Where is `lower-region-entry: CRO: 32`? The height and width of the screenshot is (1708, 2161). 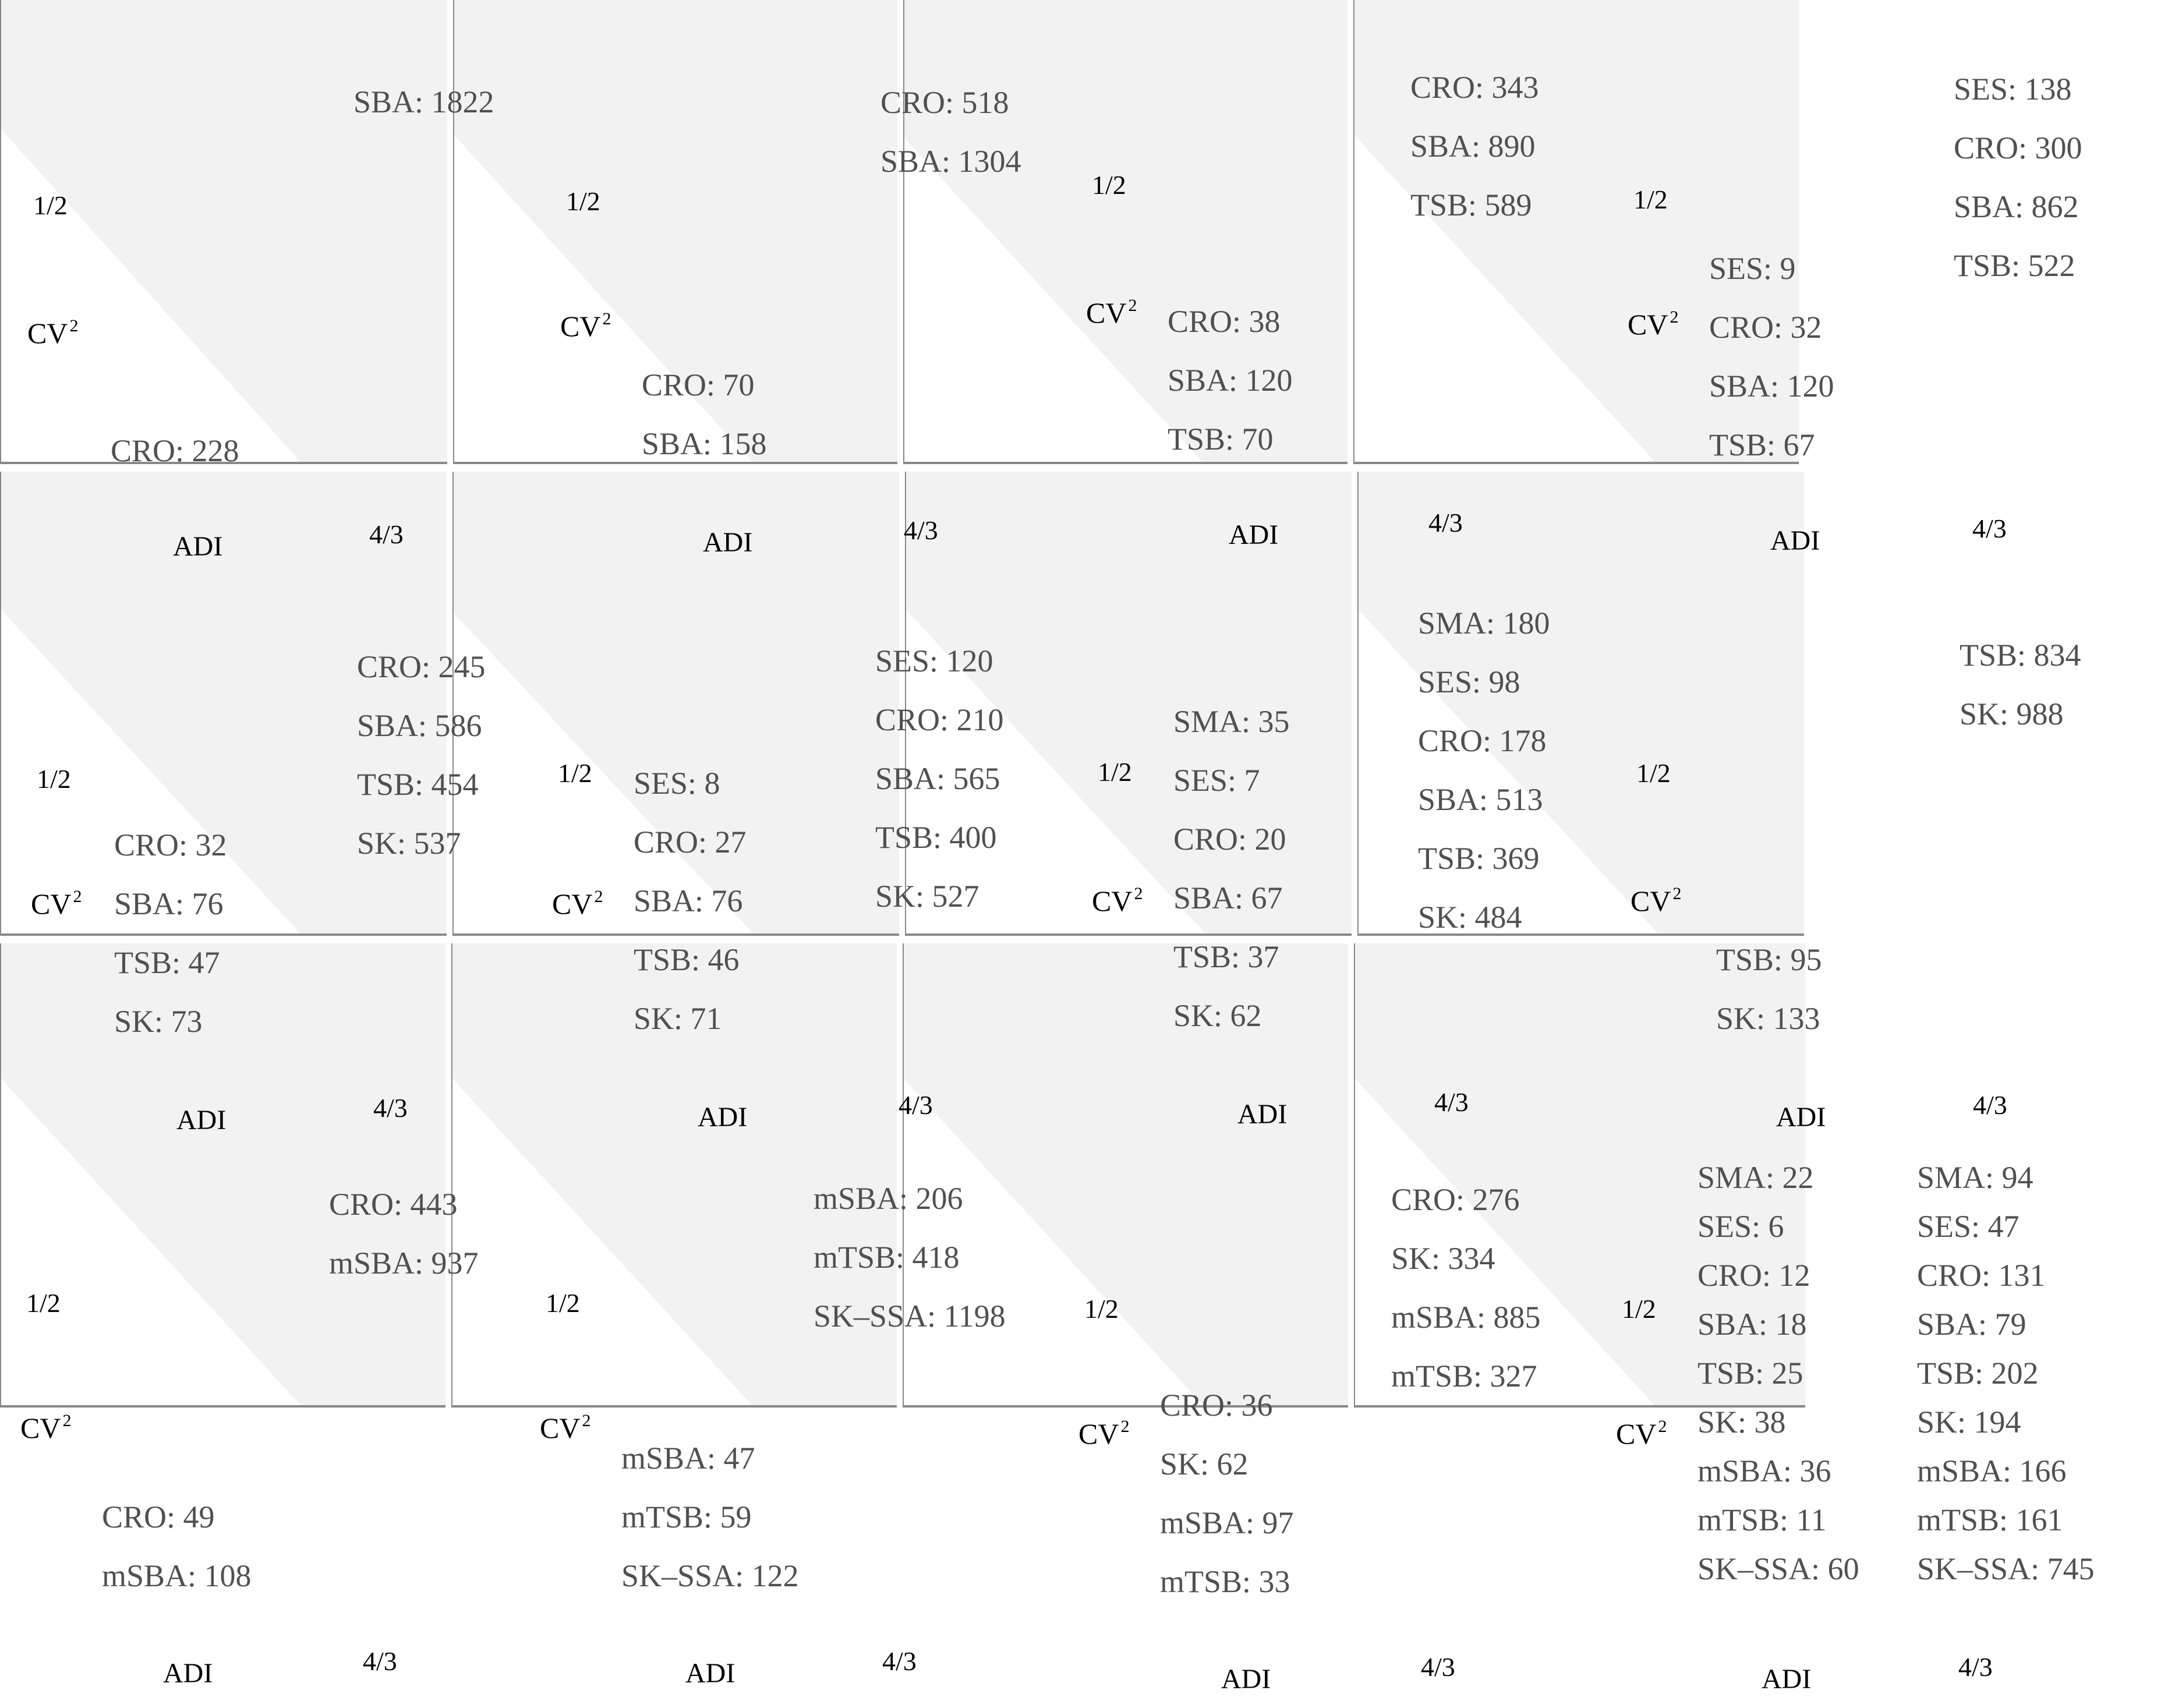
lower-region-entry: CRO: 32 is located at coordinates (1765, 327).